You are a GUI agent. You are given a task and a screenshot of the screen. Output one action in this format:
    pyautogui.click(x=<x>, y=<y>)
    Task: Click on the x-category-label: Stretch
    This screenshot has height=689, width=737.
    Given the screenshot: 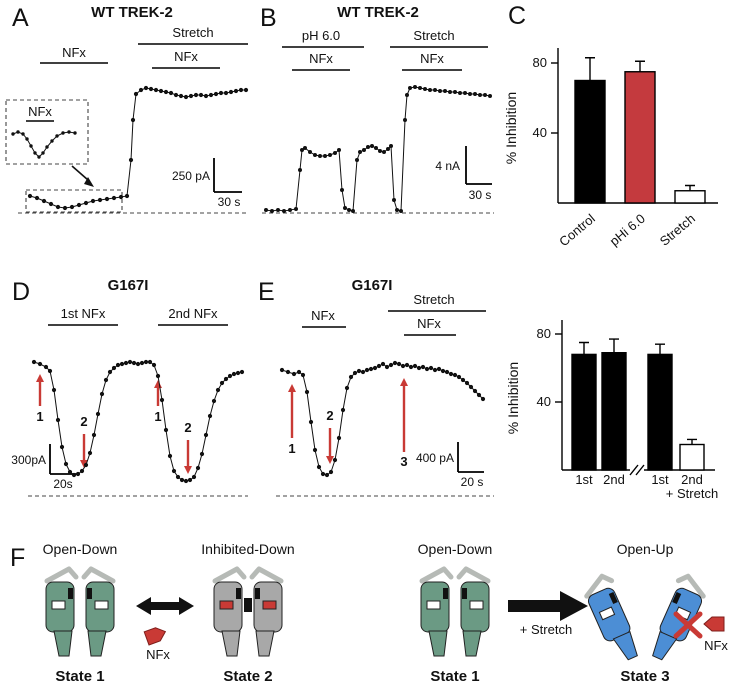 What is the action you would take?
    pyautogui.click(x=677, y=230)
    